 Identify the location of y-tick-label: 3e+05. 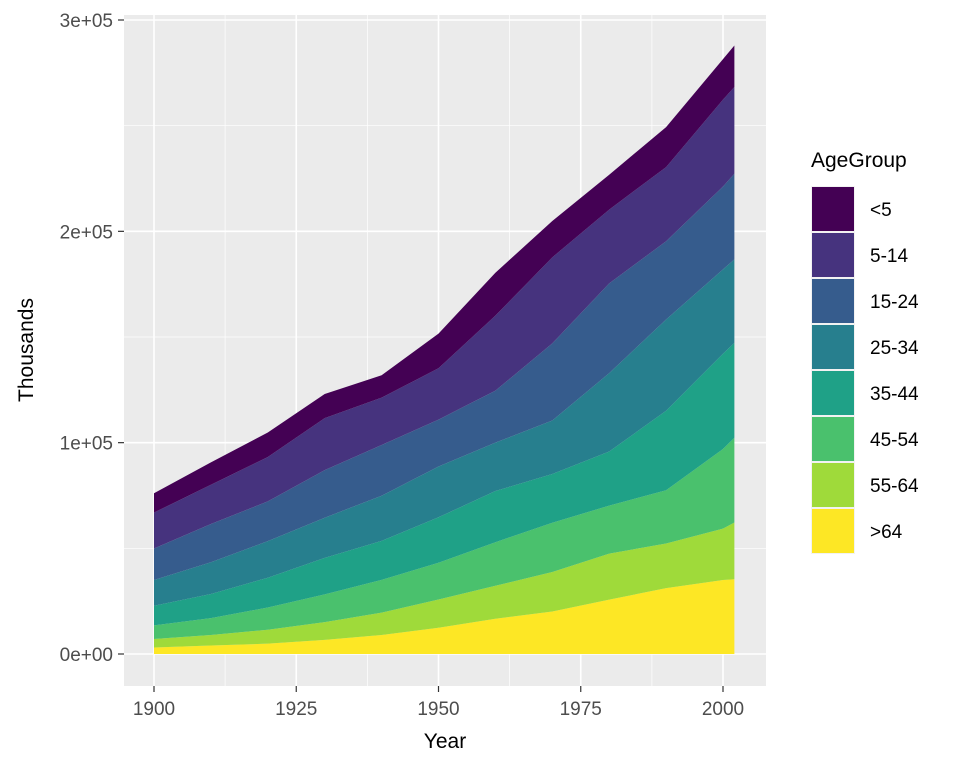
(86, 21).